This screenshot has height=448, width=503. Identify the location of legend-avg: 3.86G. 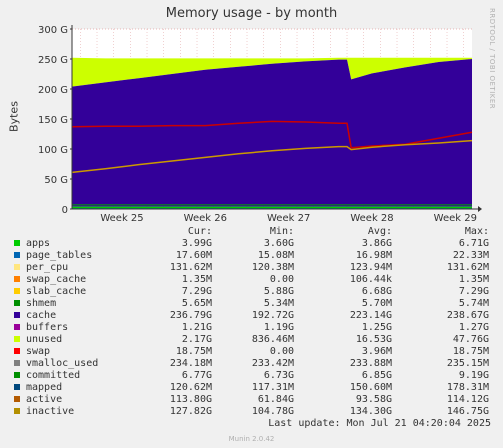
(376, 243).